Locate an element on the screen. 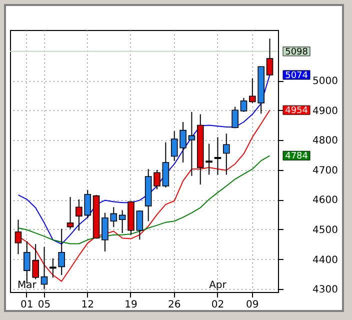  y-tick-label: 4600 is located at coordinates (325, 200).